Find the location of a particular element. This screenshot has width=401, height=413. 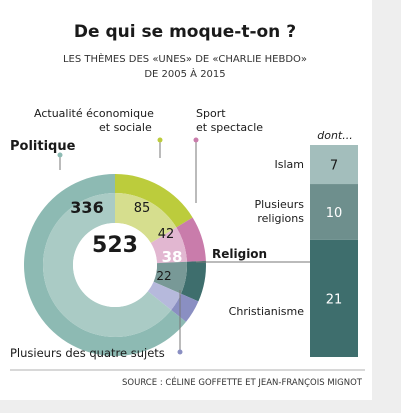

label-politique: Politique is located at coordinates (43, 146).